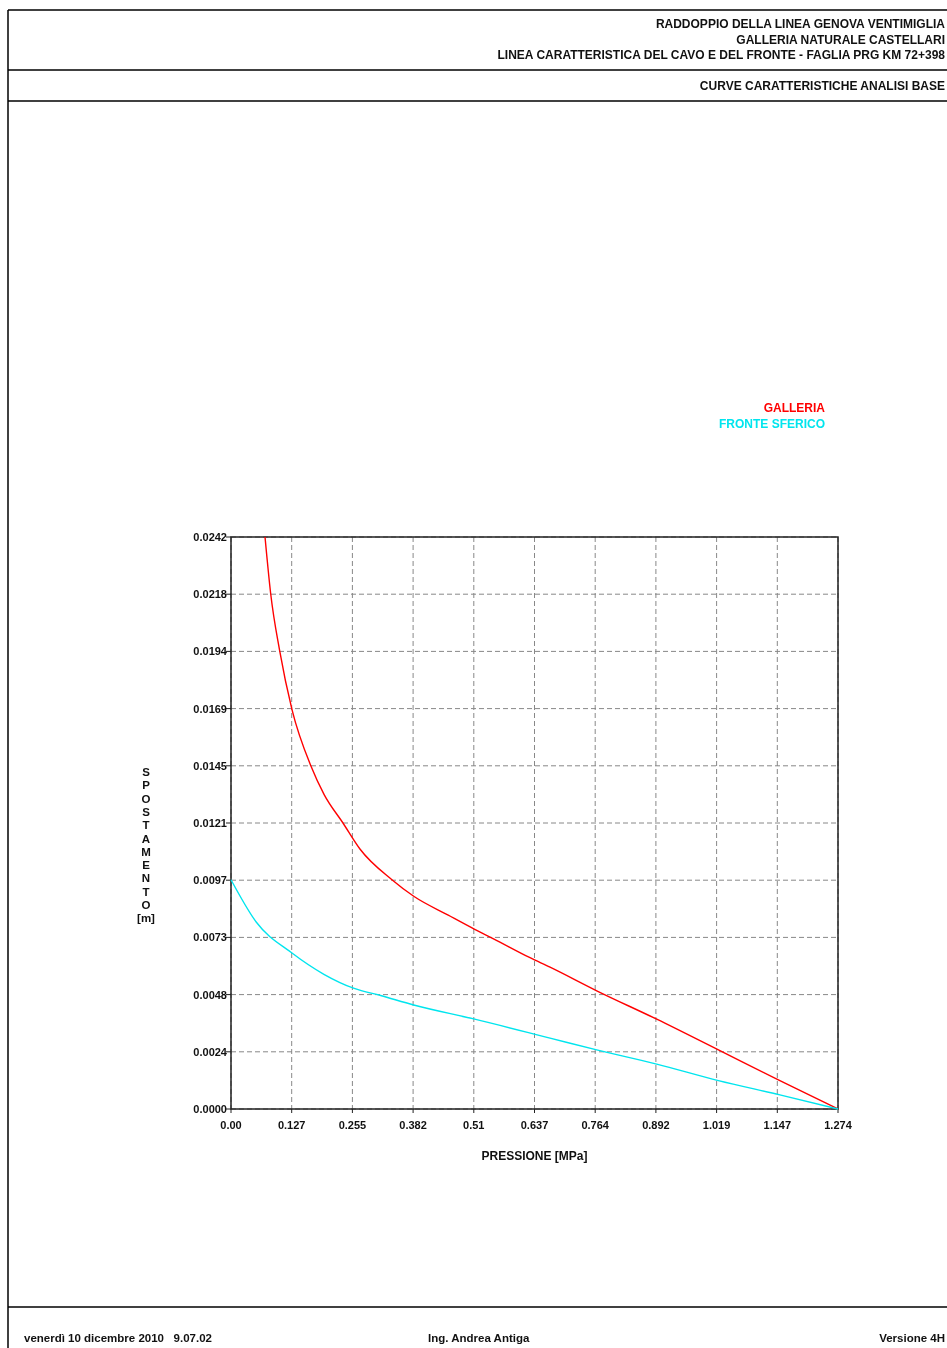  Describe the element at coordinates (210, 651) in the screenshot. I see `y-tick-label: 0.0194` at that location.